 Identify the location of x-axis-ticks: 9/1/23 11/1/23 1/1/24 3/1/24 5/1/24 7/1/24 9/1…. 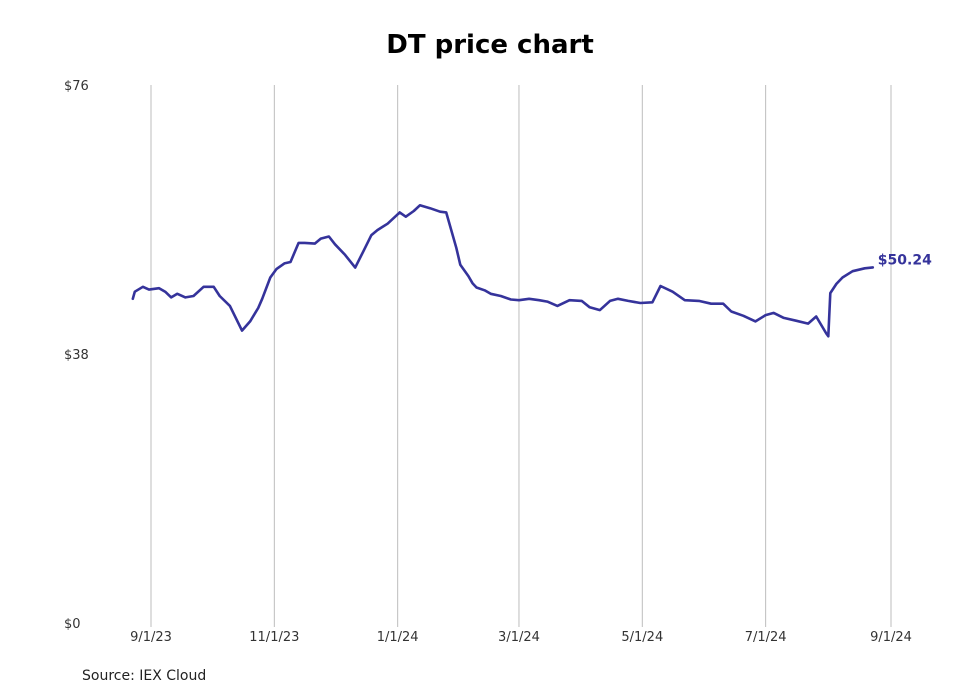
(521, 637).